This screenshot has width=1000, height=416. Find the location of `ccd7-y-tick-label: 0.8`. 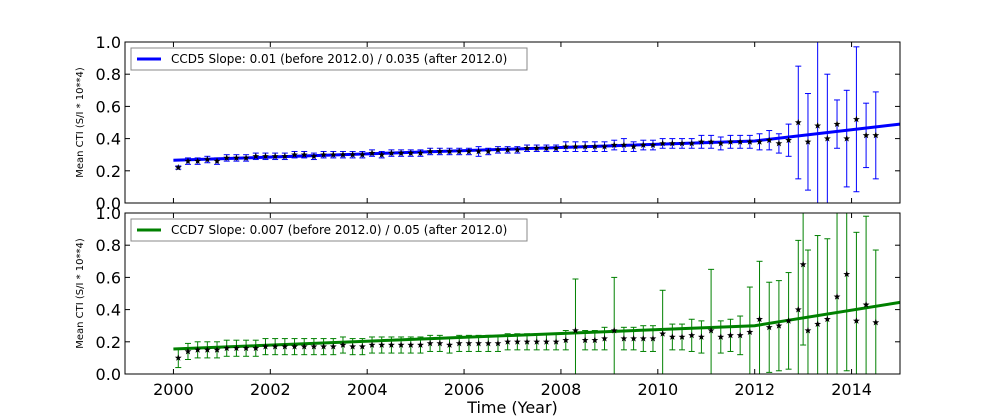

ccd7-y-tick-label: 0.8 is located at coordinates (108, 245).